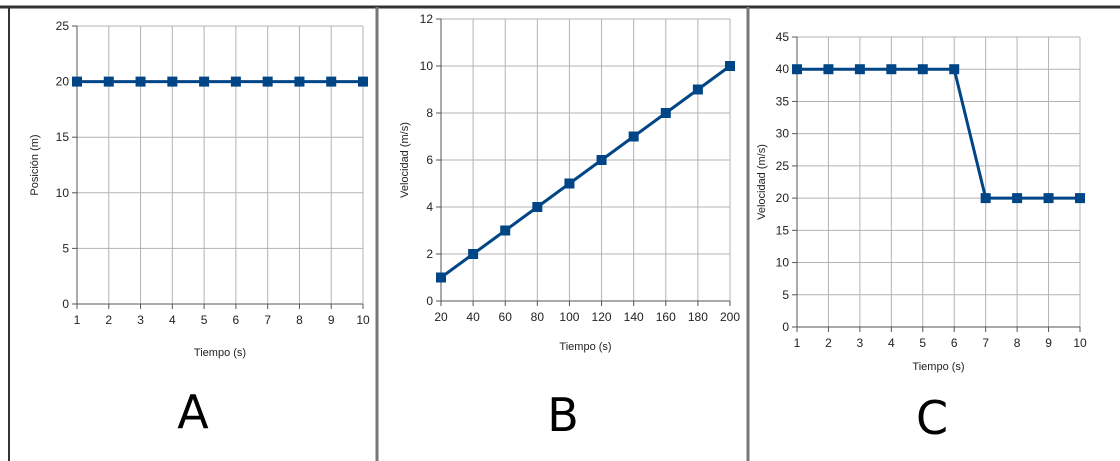  I want to click on x-tick-label: 180, so click(698, 317).